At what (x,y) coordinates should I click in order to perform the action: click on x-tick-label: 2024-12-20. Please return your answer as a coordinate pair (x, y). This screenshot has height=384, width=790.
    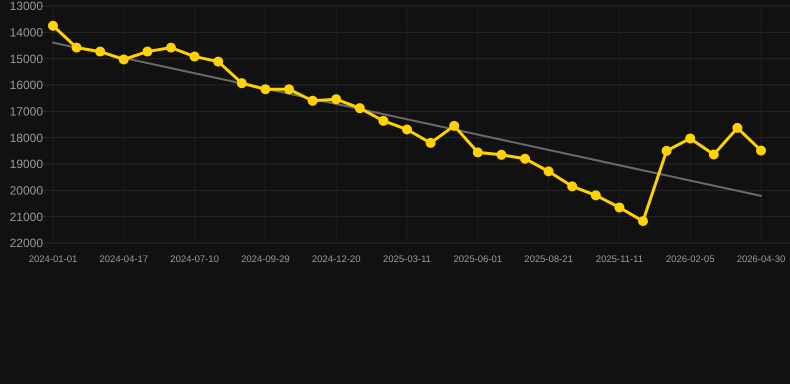
    Looking at the image, I should click on (336, 259).